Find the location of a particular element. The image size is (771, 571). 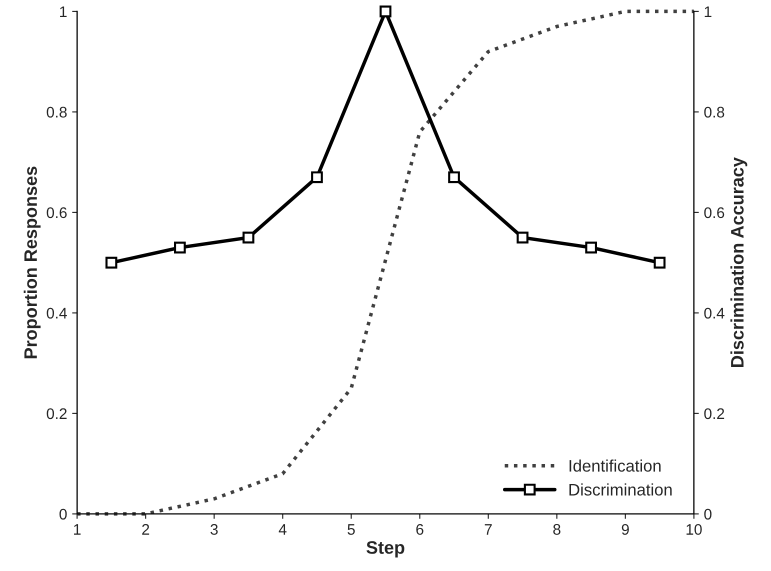

y2-tick-label: 0.4 is located at coordinates (714, 313).